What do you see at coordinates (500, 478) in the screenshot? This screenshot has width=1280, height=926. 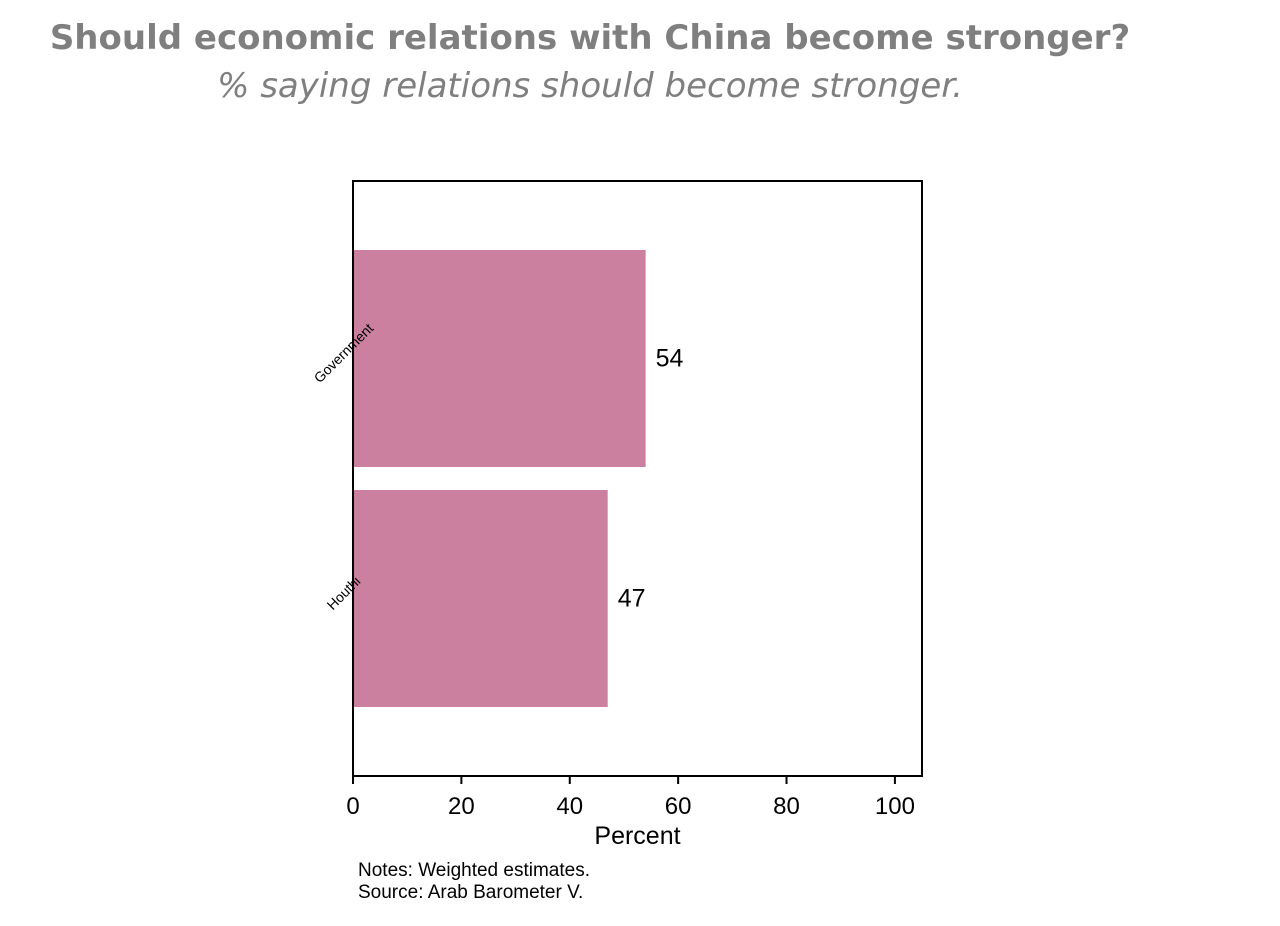 I see `bars-group` at bounding box center [500, 478].